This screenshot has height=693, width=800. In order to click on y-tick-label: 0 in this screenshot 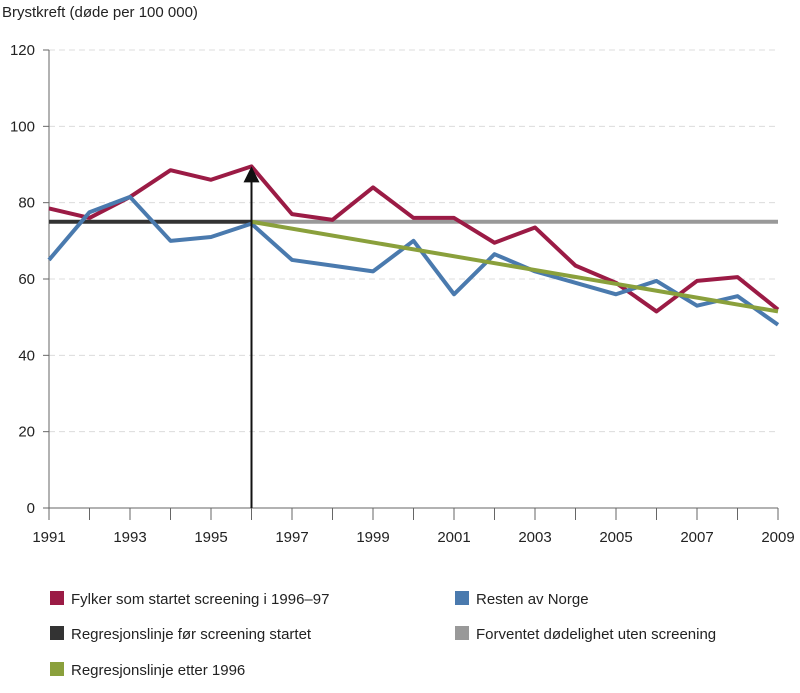, I will do `click(31, 508)`.